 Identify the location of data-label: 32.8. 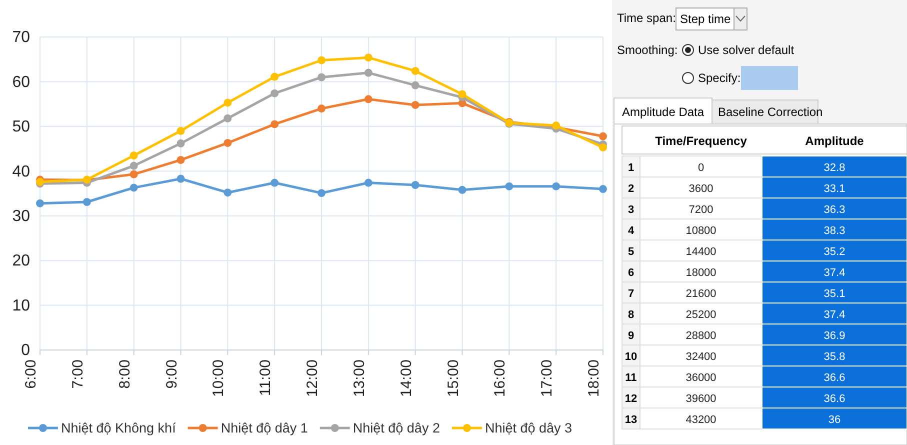
(835, 168).